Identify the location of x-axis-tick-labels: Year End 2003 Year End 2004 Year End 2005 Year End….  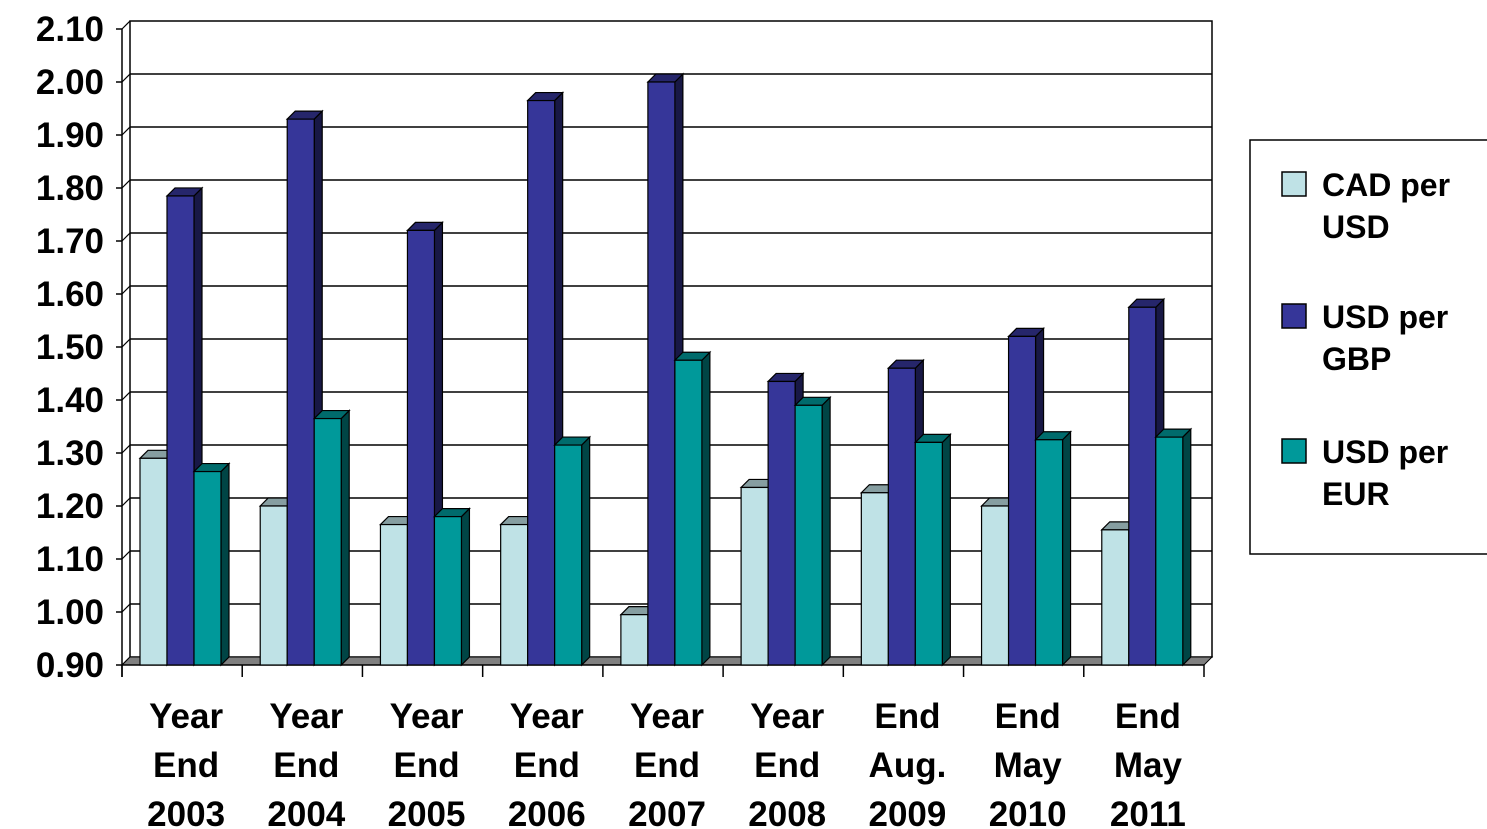
(666, 763).